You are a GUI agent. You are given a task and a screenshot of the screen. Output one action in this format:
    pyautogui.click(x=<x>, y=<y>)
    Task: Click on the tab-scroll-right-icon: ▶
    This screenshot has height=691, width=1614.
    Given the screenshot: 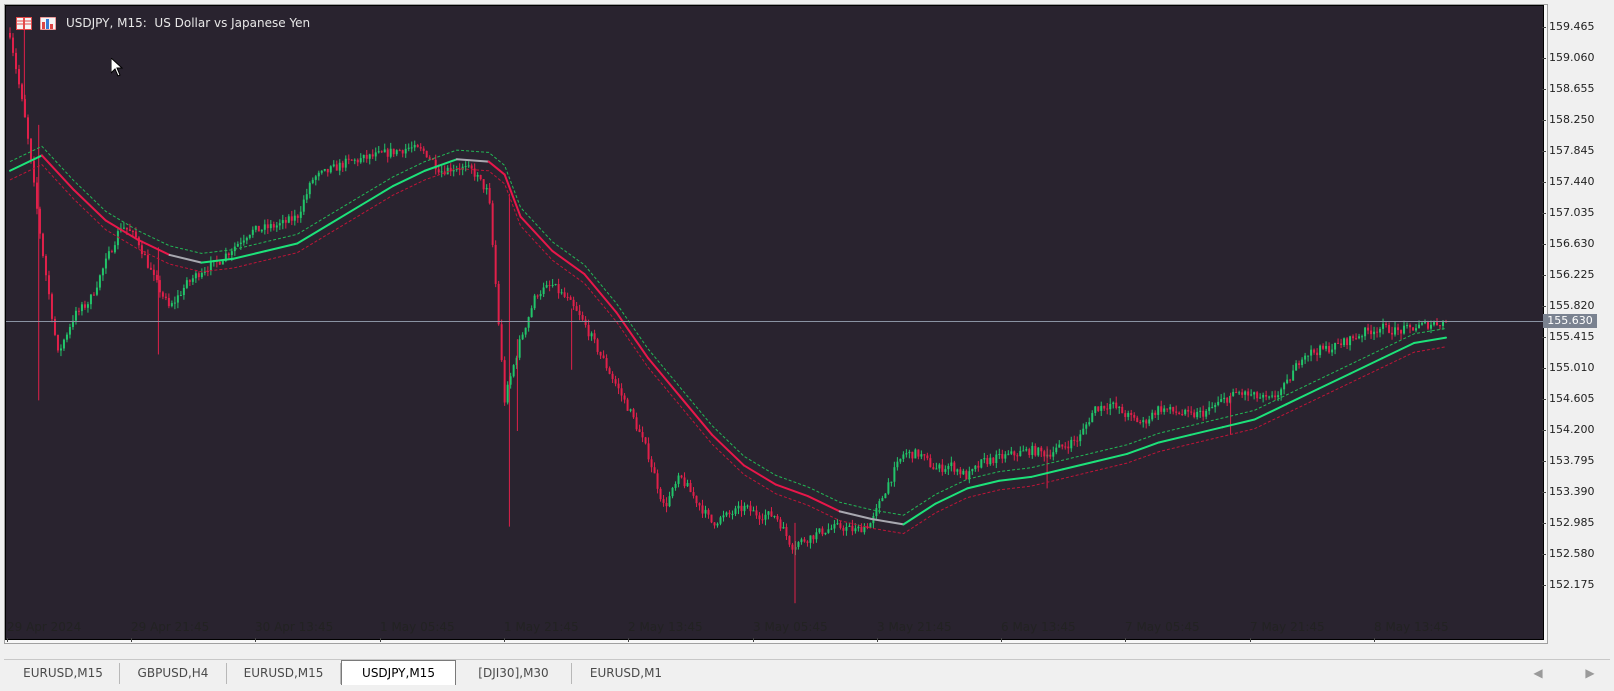 What is the action you would take?
    pyautogui.click(x=1590, y=673)
    